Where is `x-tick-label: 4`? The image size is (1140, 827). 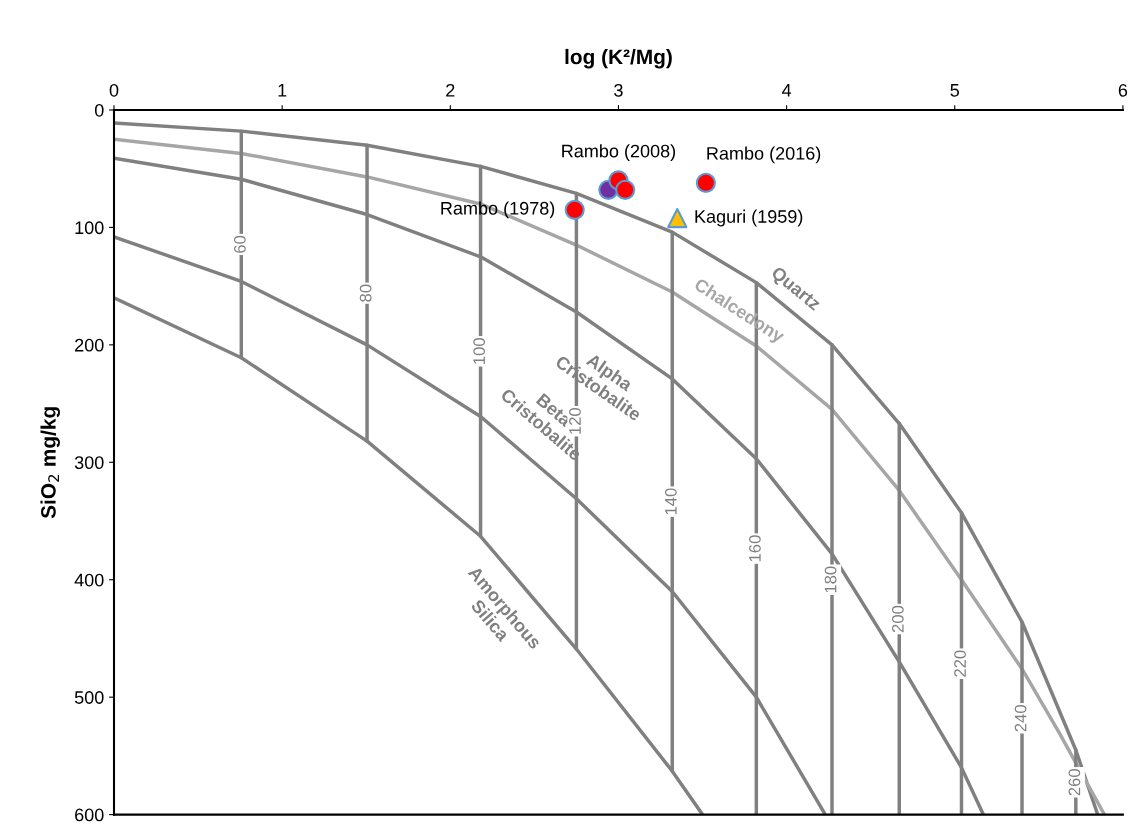
x-tick-label: 4 is located at coordinates (786, 90).